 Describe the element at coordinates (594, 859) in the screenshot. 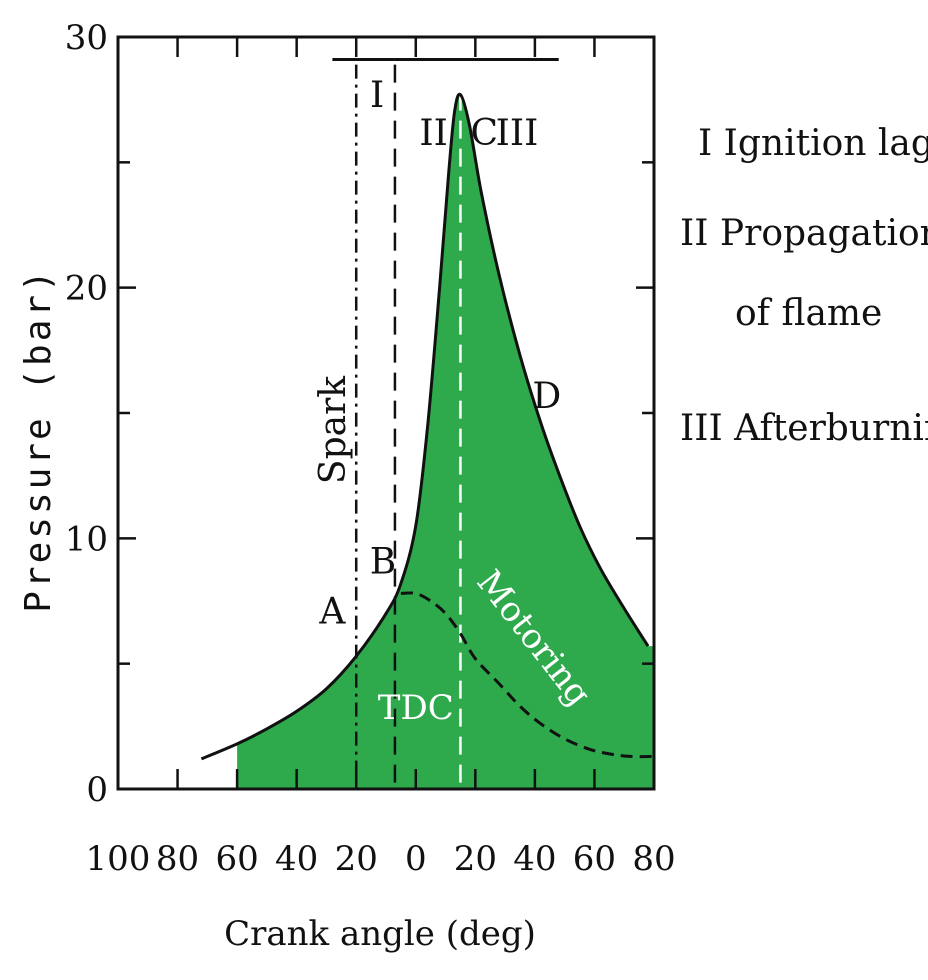

I see `x-tick-label-8: 60` at that location.